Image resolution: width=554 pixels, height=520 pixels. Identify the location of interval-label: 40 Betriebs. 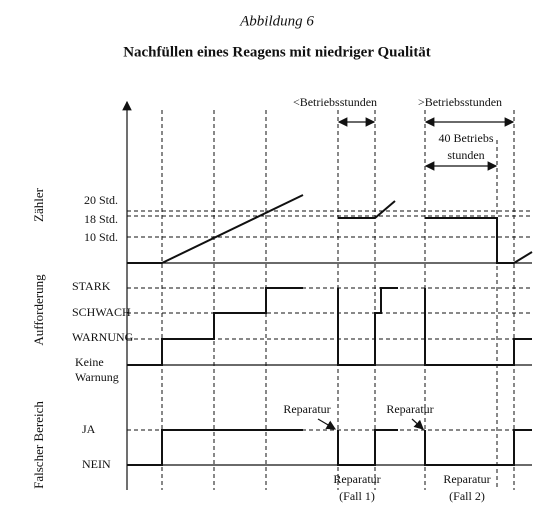
(466, 138).